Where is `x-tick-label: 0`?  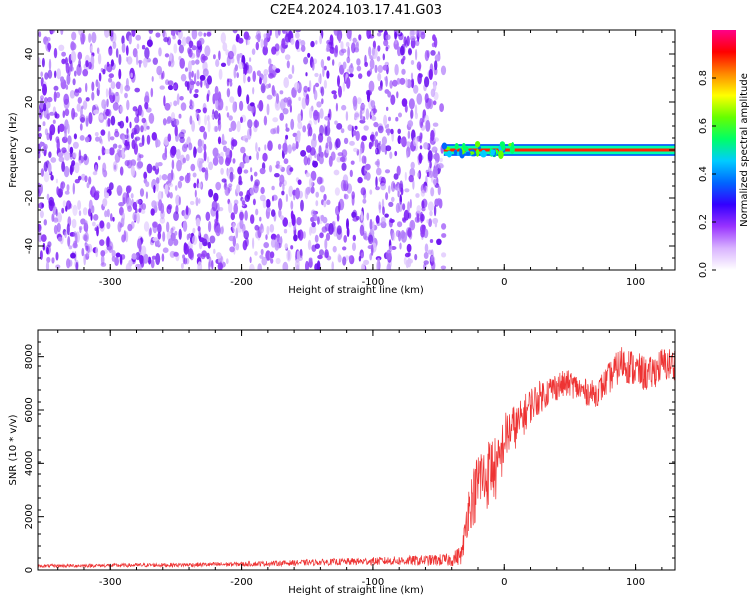 x-tick-label: 0 is located at coordinates (504, 282).